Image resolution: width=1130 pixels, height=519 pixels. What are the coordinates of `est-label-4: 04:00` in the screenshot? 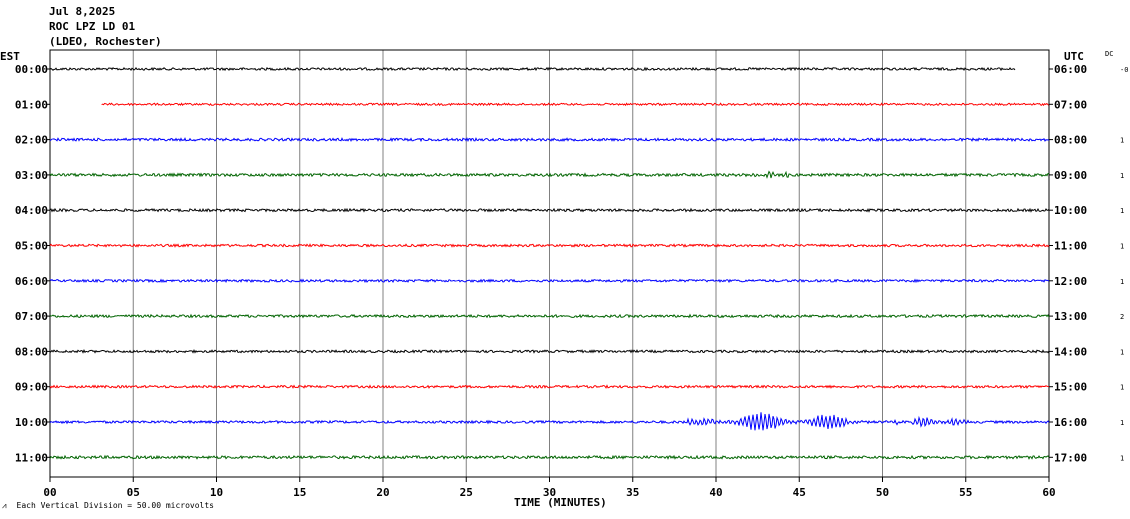 It's located at (31, 210).